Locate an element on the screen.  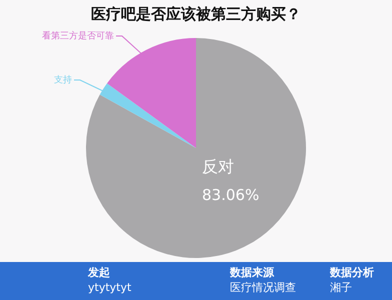
slice-label: 看第三方是否可靠 is located at coordinates (78, 36).